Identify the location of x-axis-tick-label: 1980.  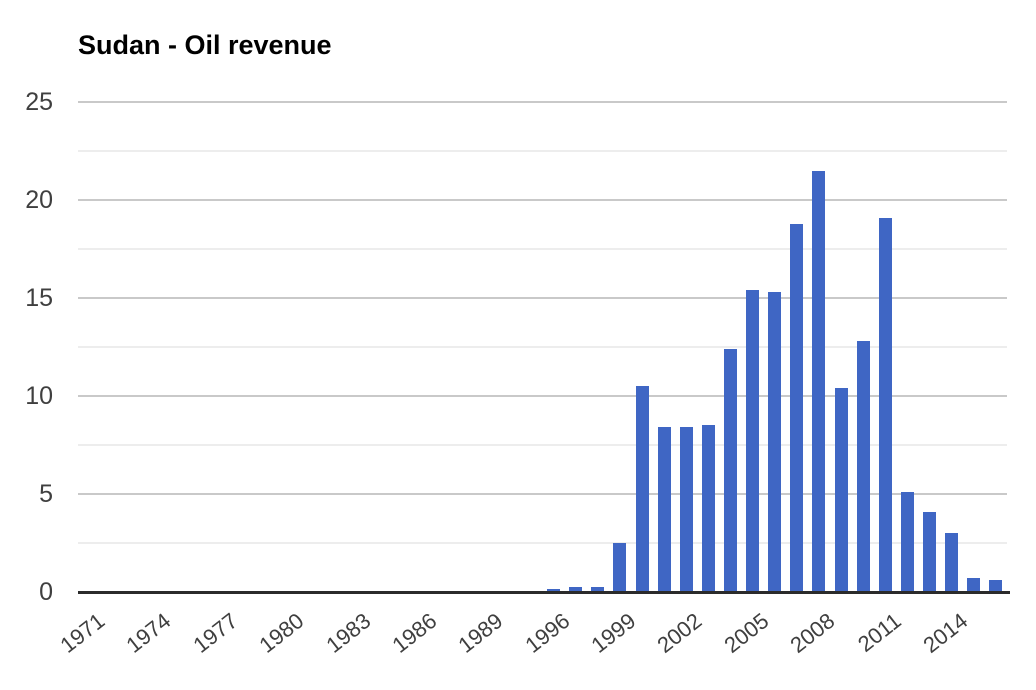
(281, 633).